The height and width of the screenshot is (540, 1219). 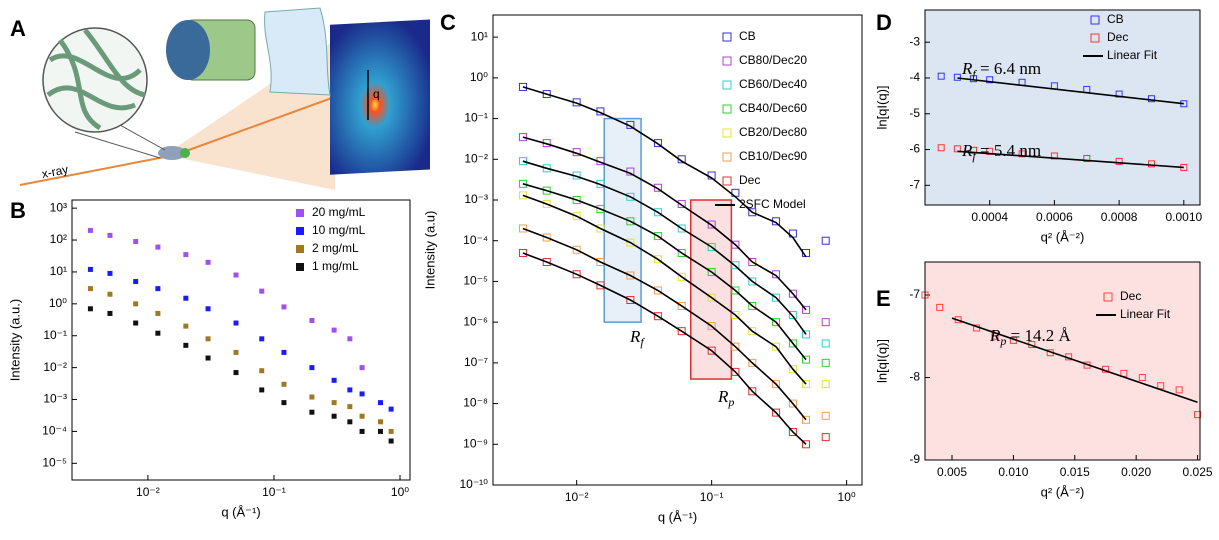 What do you see at coordinates (1038, 335) in the screenshot?
I see `annotation-text: = 14.2 Å` at bounding box center [1038, 335].